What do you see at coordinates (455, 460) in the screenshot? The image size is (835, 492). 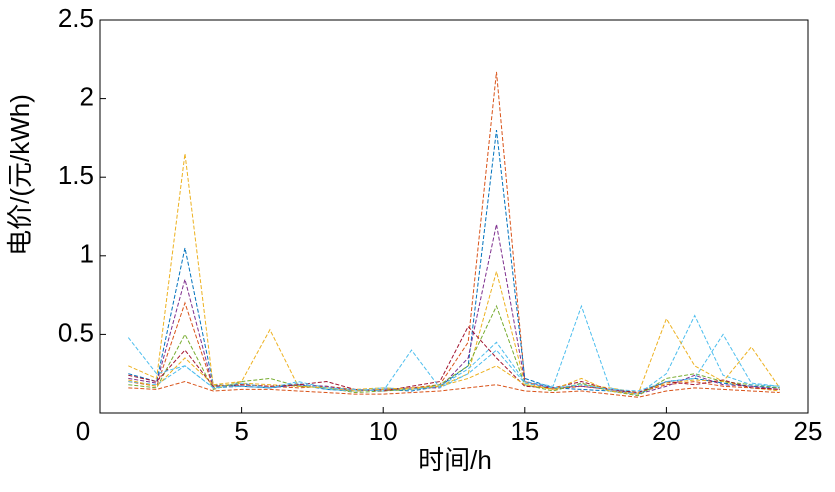 I see `x-axis-label: 时间/h` at bounding box center [455, 460].